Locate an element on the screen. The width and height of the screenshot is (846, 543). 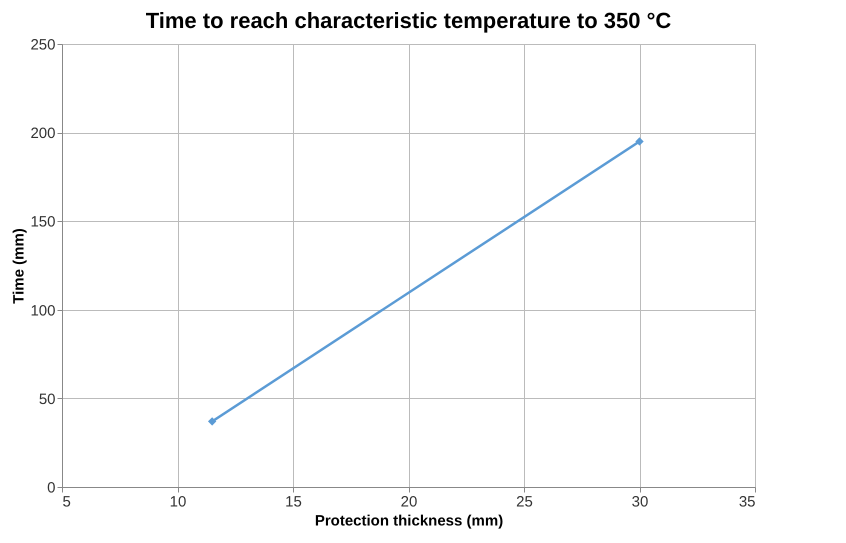
y-axis-title: Time (mm) is located at coordinates (19, 266).